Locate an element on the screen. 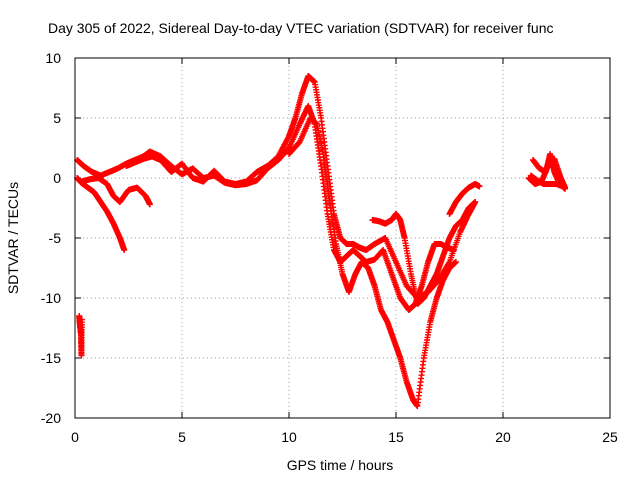 The height and width of the screenshot is (480, 640). y-tick-labels: -20 -15 -10 -5 0 5 10 is located at coordinates (51, 238).